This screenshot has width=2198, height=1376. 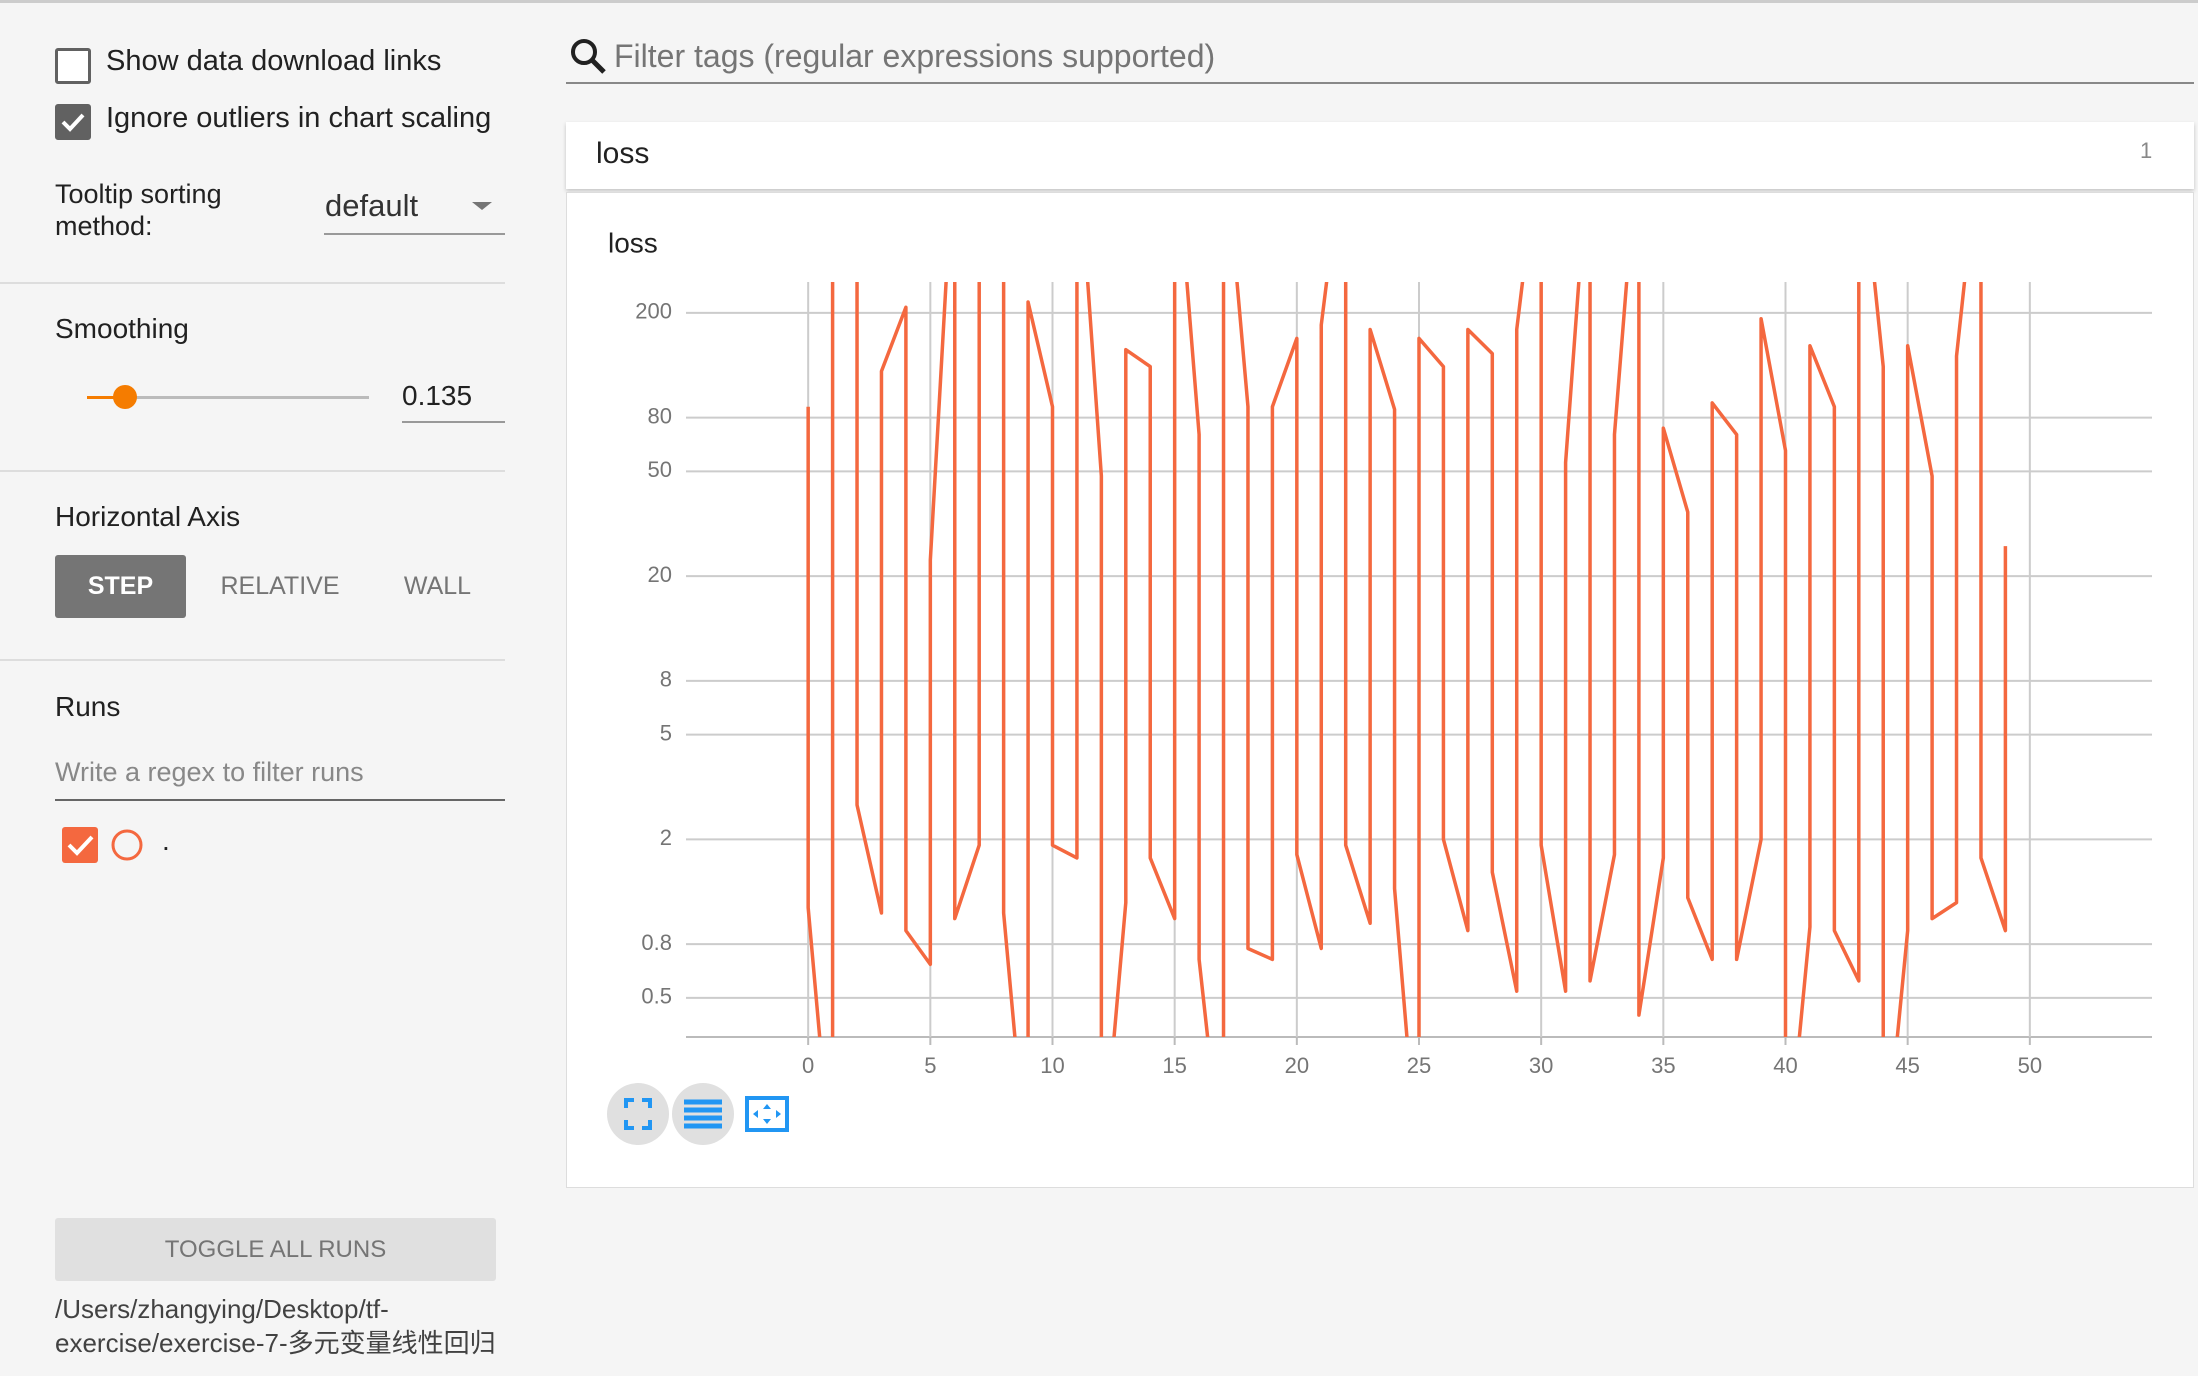 What do you see at coordinates (2030, 1065) in the screenshot?
I see `x-tick-label: 50` at bounding box center [2030, 1065].